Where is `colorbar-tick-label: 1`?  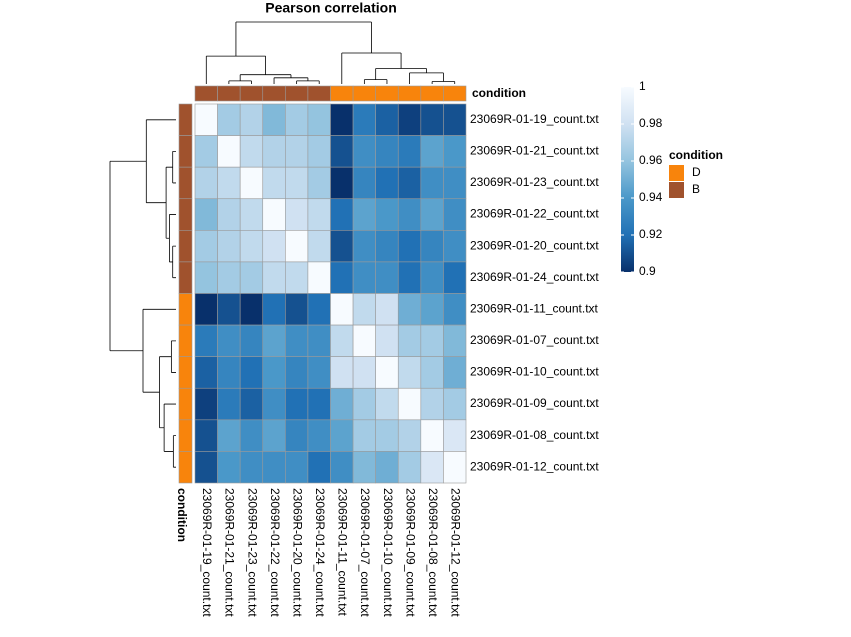 colorbar-tick-label: 1 is located at coordinates (642, 86).